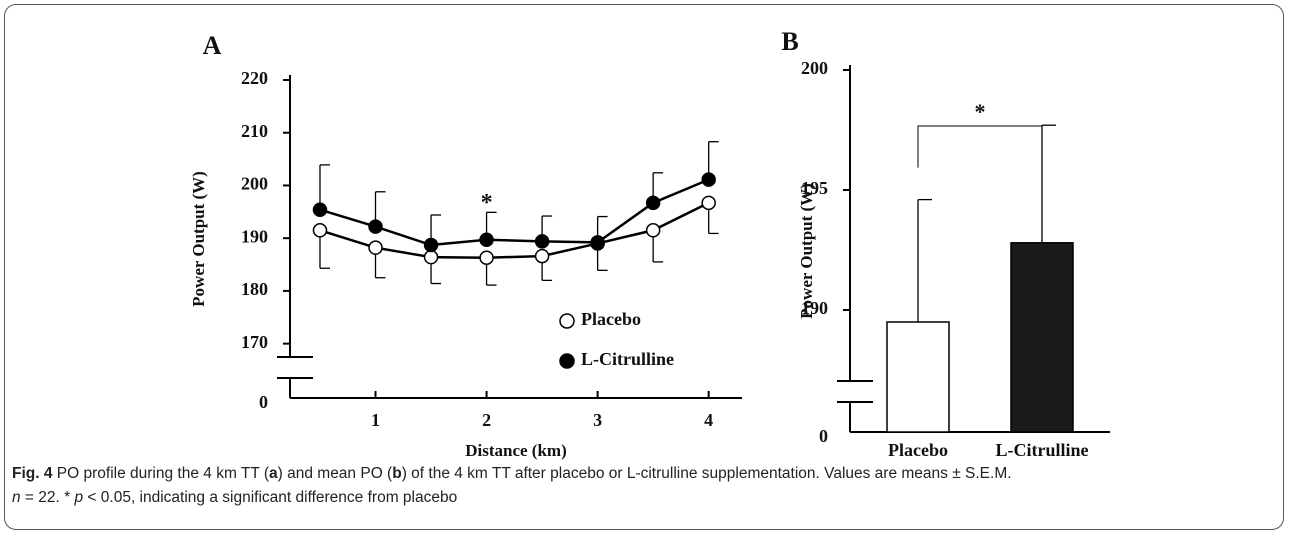 The image size is (1290, 536). I want to click on y-tick-label: 195, so click(814, 188).